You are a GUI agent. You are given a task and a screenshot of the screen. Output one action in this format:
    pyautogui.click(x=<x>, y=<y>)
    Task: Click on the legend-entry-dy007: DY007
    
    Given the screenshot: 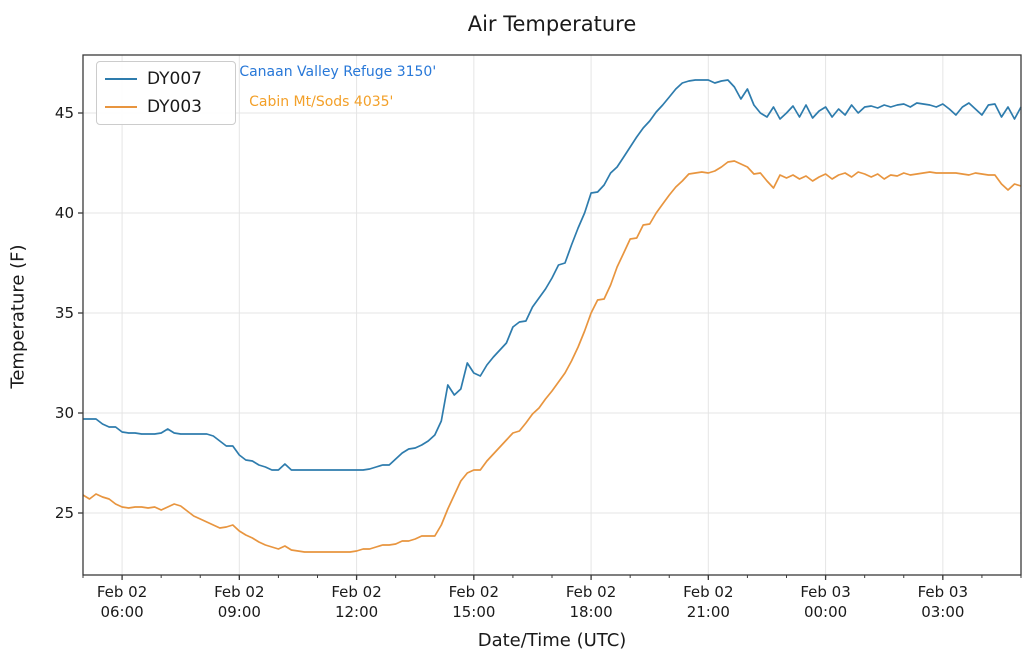 What is the action you would take?
    pyautogui.click(x=166, y=79)
    